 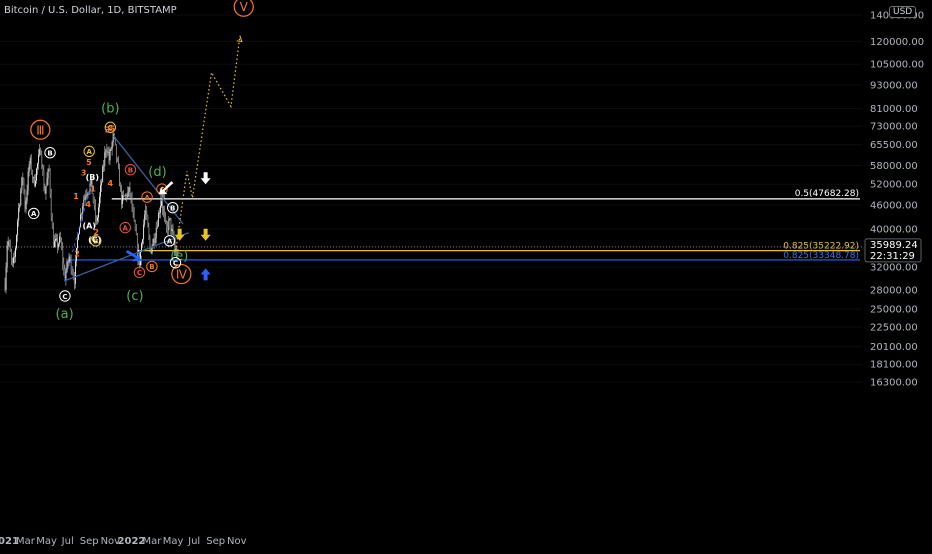 I want to click on time-tick-label: 2021, so click(x=9, y=541).